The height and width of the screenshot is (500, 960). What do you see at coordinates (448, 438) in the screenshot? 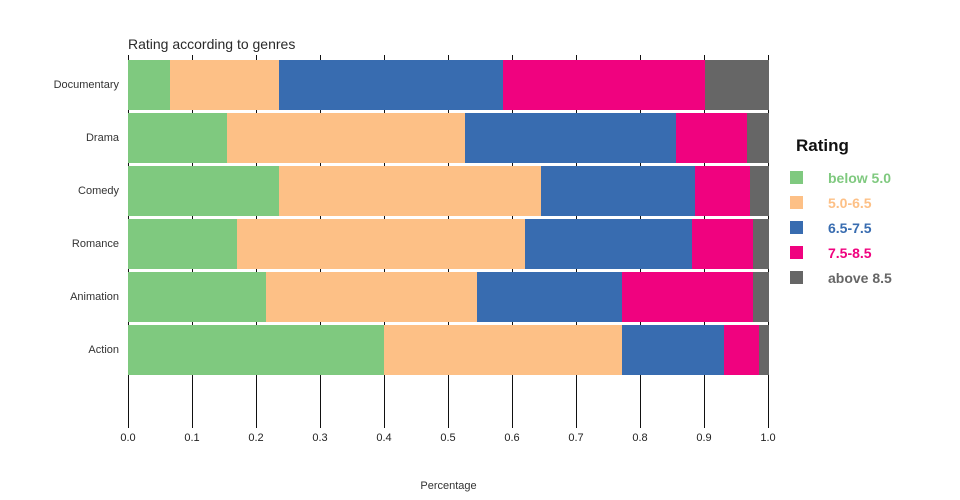
I see `x-tick-label-0.5: 0.5` at bounding box center [448, 438].